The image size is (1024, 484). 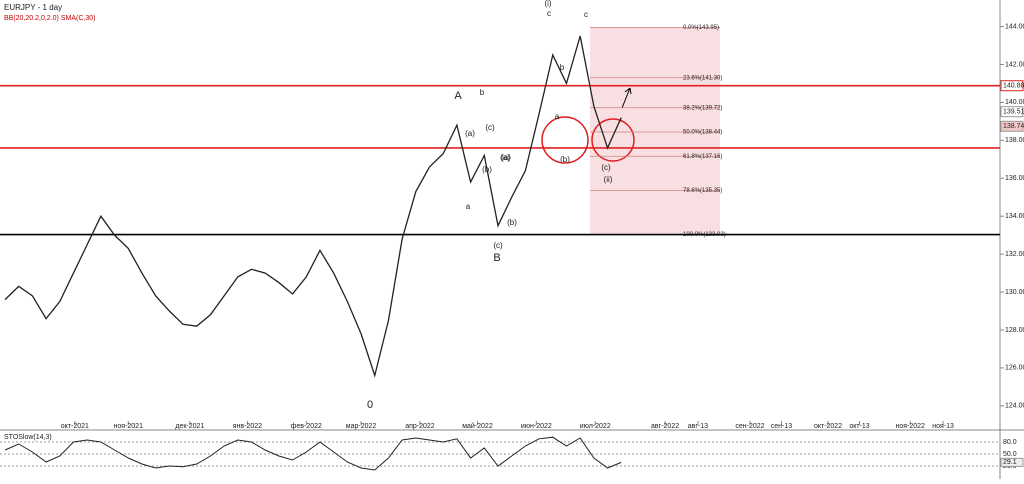 What do you see at coordinates (536, 426) in the screenshot?
I see `x-tick-label: июн-2022` at bounding box center [536, 426].